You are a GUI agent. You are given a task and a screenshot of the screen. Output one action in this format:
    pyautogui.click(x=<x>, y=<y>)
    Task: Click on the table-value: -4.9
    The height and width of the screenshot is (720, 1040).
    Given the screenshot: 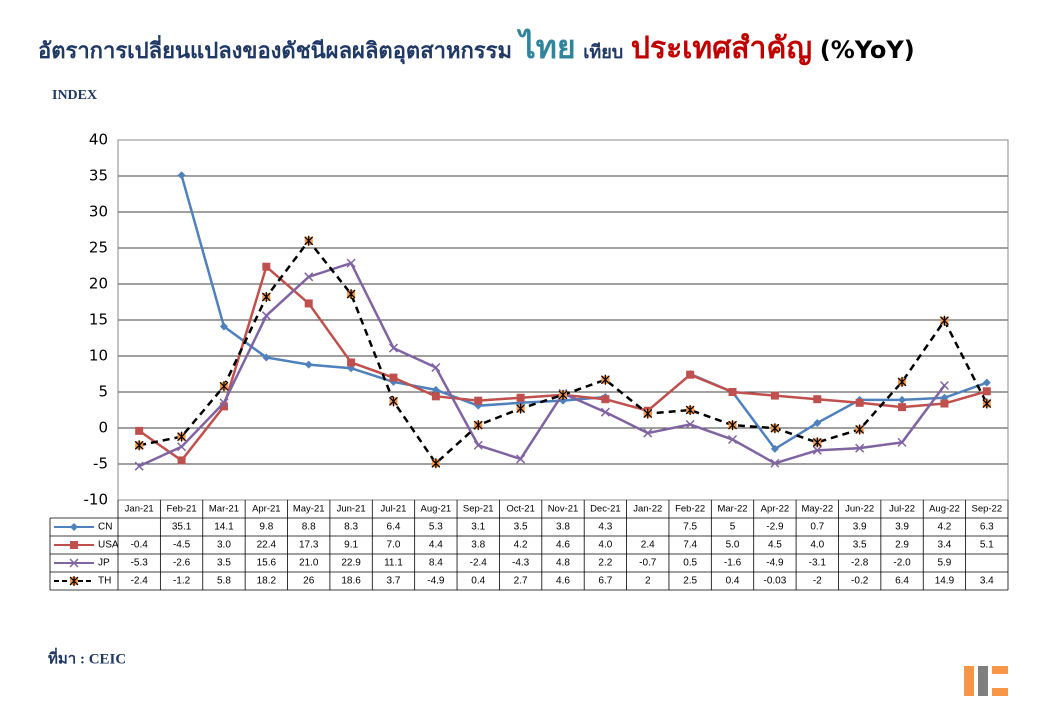 What is the action you would take?
    pyautogui.click(x=436, y=581)
    